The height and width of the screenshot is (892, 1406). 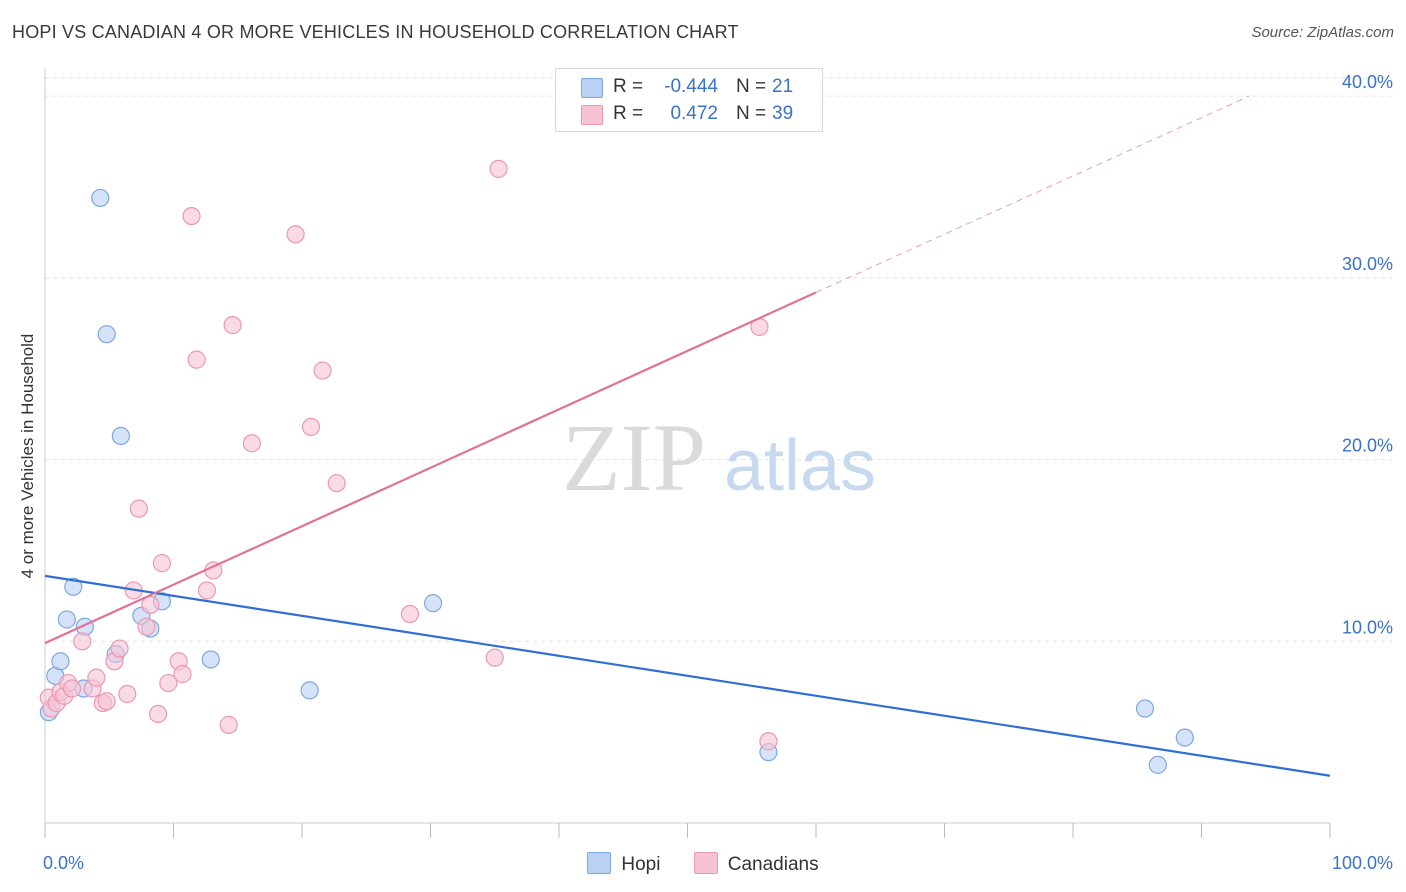 What do you see at coordinates (1362, 863) in the screenshot?
I see `x-tick-label: 100.0%` at bounding box center [1362, 863].